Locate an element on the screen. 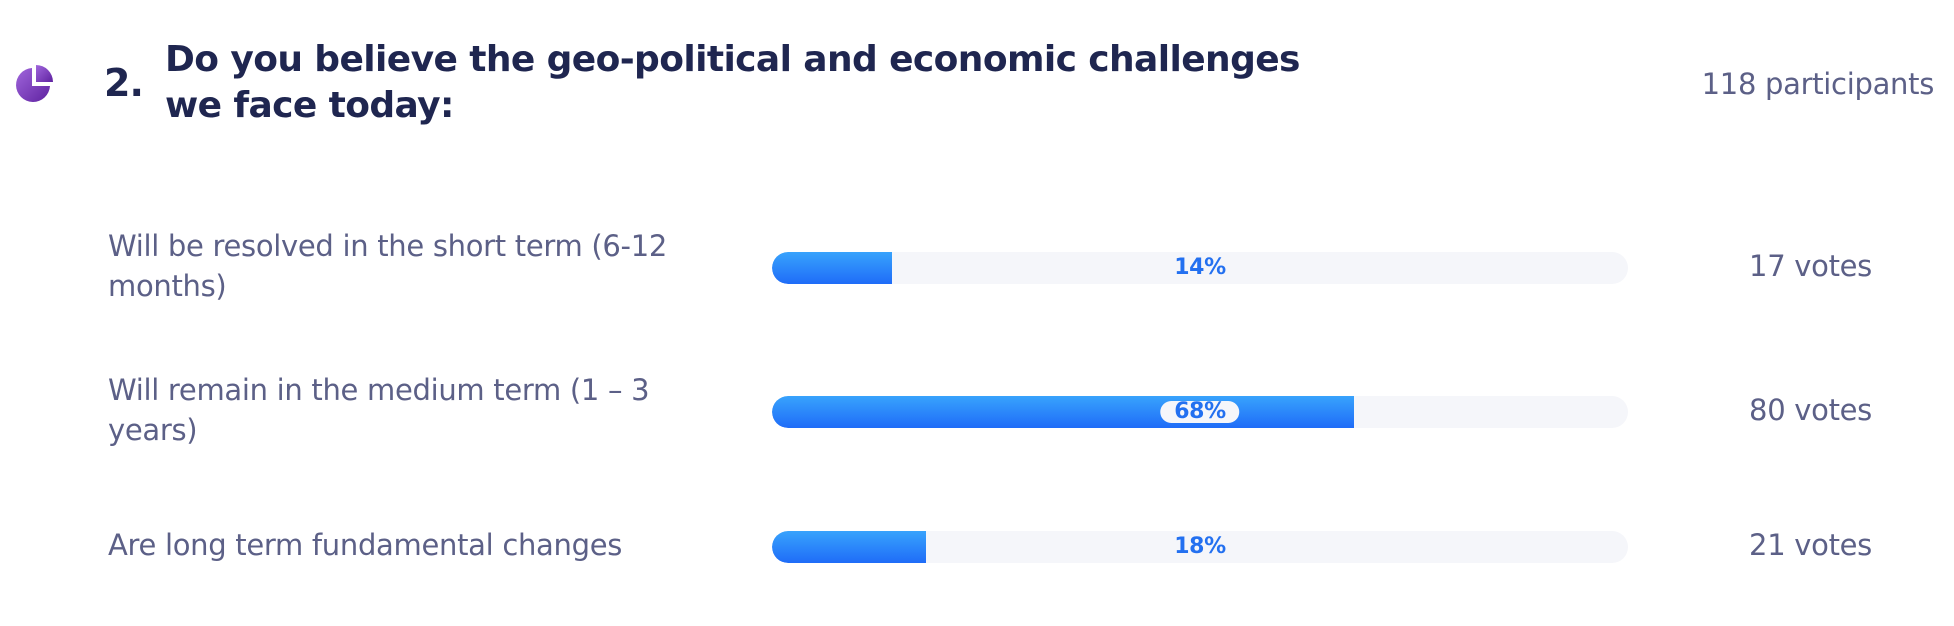 The width and height of the screenshot is (1954, 626). question-number: 2. is located at coordinates (124, 83).